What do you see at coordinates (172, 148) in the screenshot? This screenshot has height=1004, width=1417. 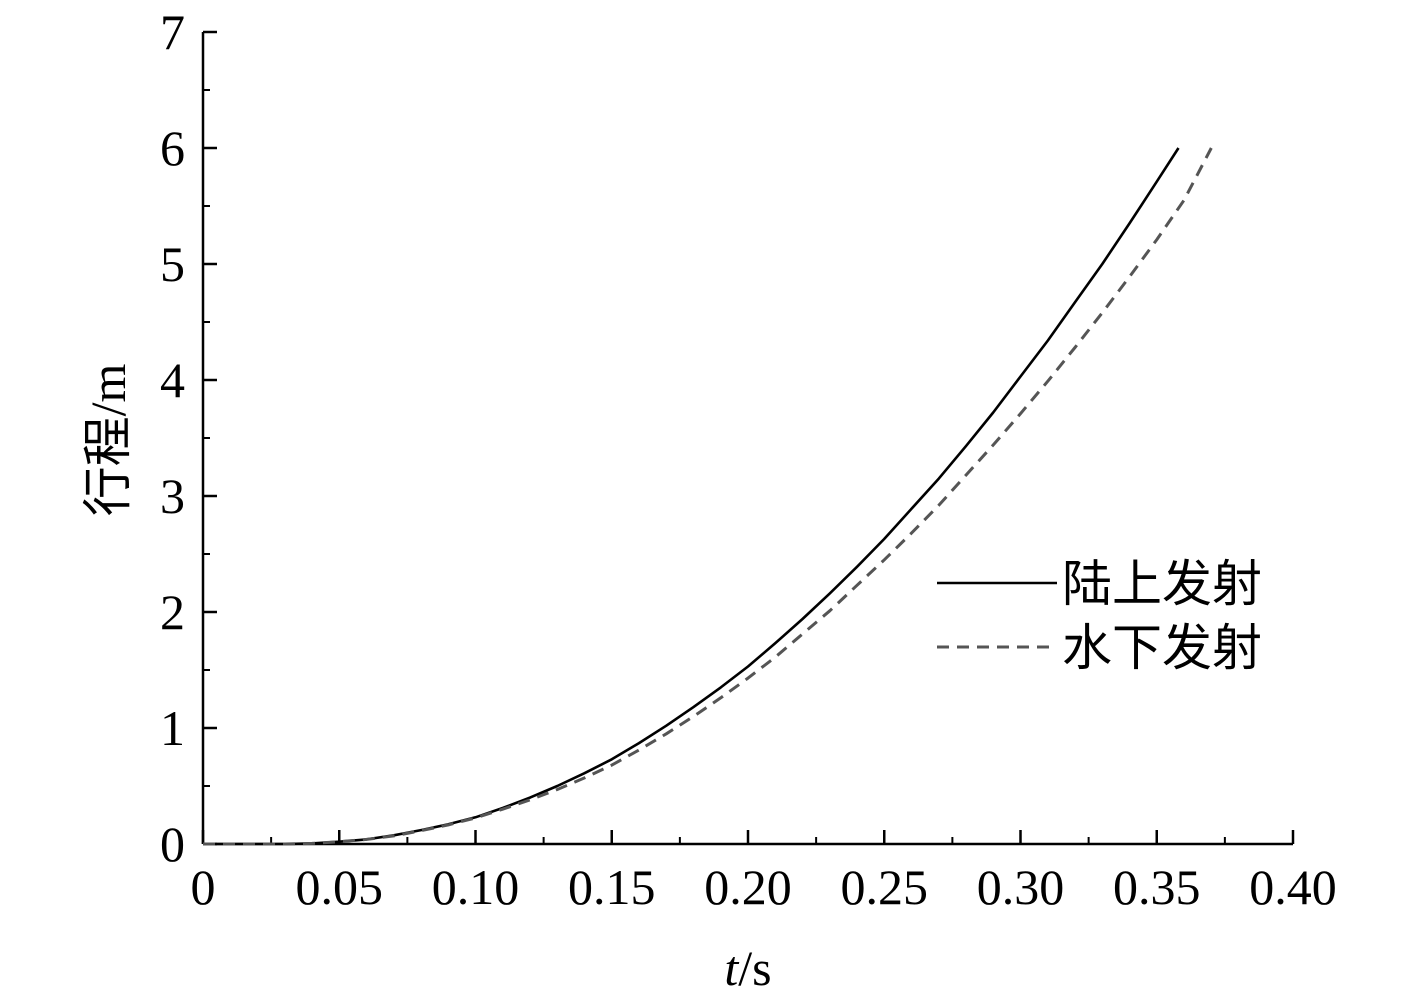 I see `y-tick-label: 6` at bounding box center [172, 148].